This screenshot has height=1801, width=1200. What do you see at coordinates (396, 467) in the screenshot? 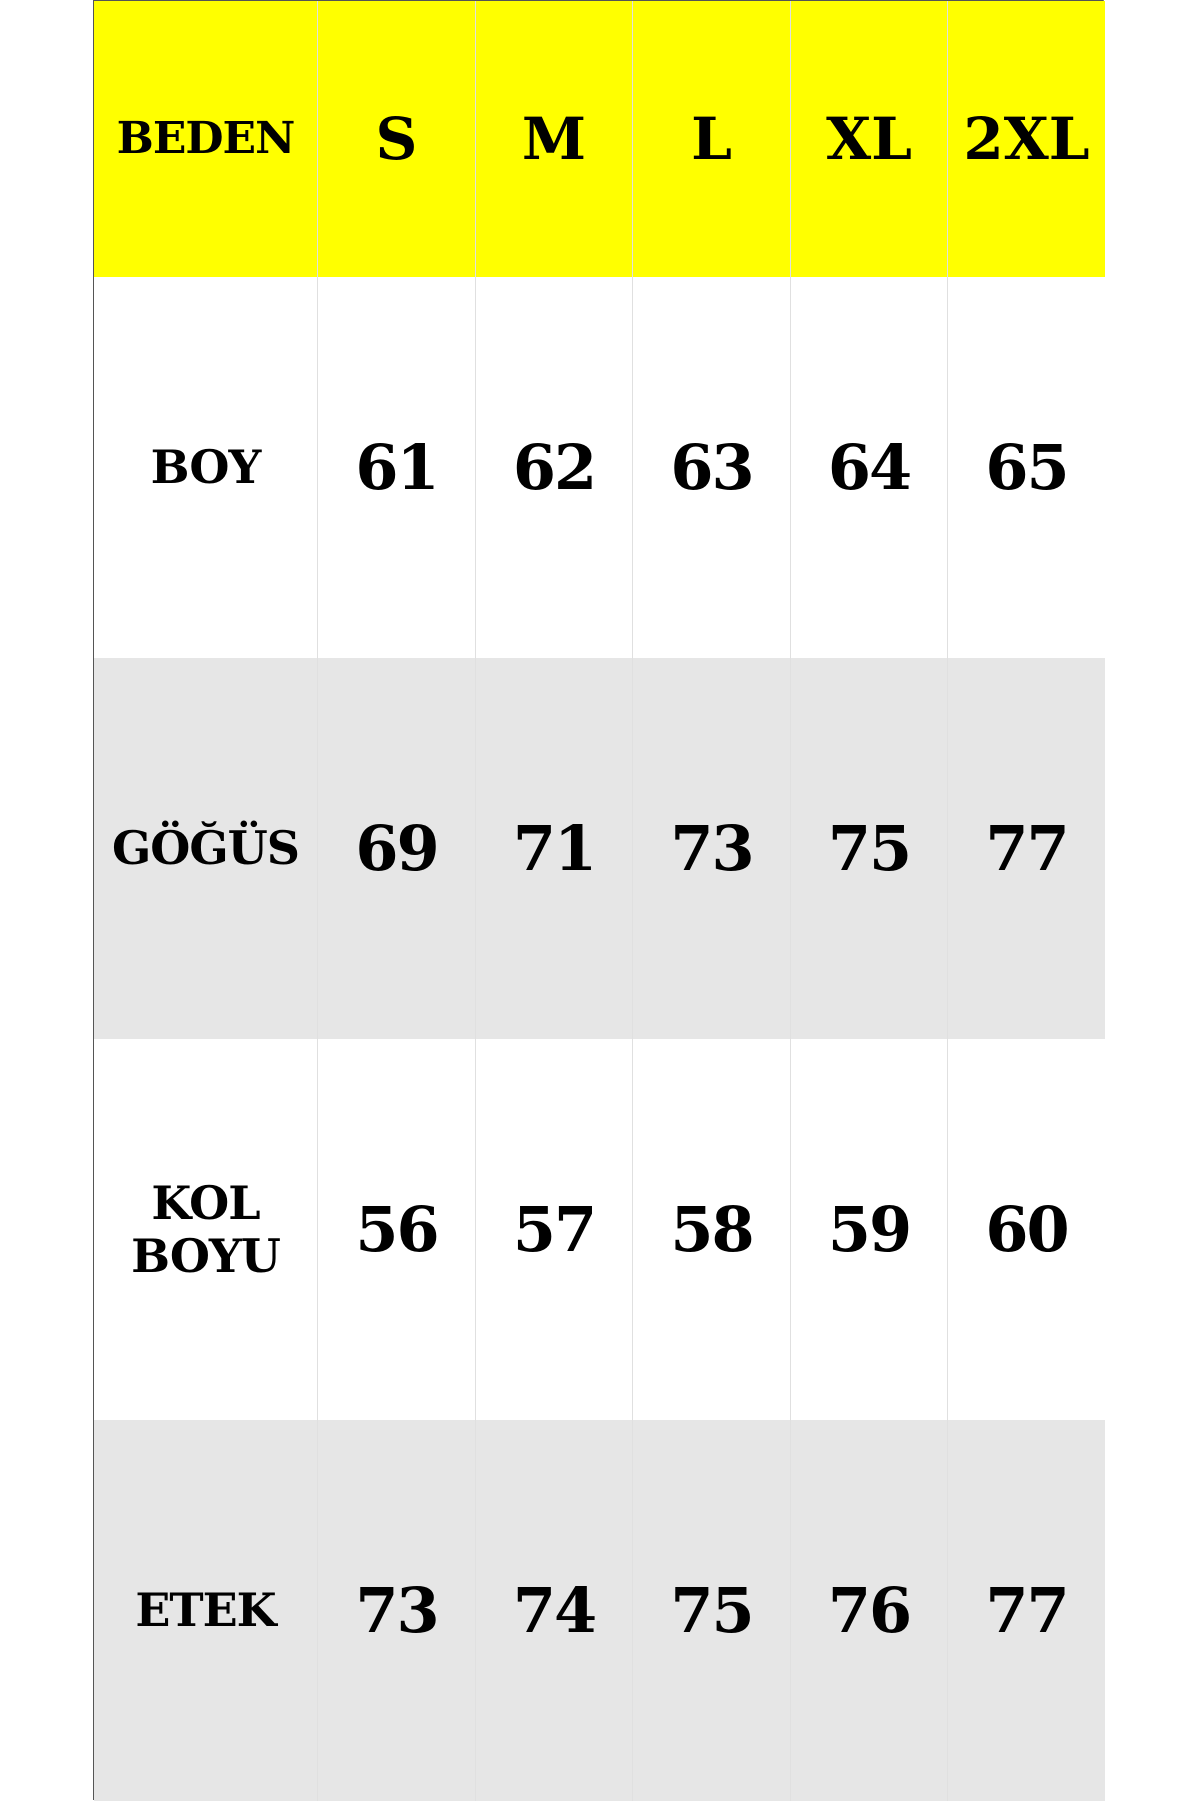
I see `table-cell: 61` at bounding box center [396, 467].